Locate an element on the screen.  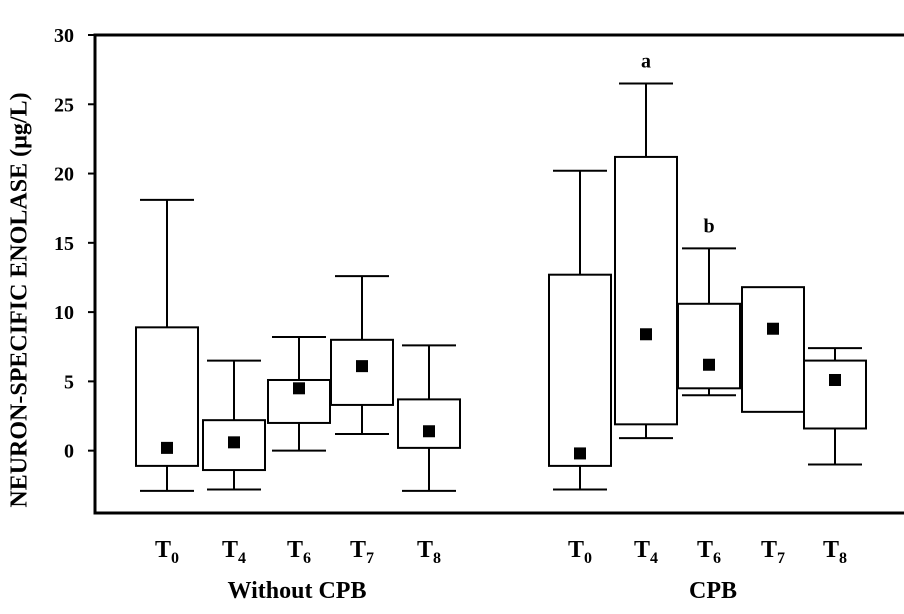
x-axis-tick-labels: T0 T4 T6 T7 T8 T0 T4 T6 T7 T8 is located at coordinates (501, 552).